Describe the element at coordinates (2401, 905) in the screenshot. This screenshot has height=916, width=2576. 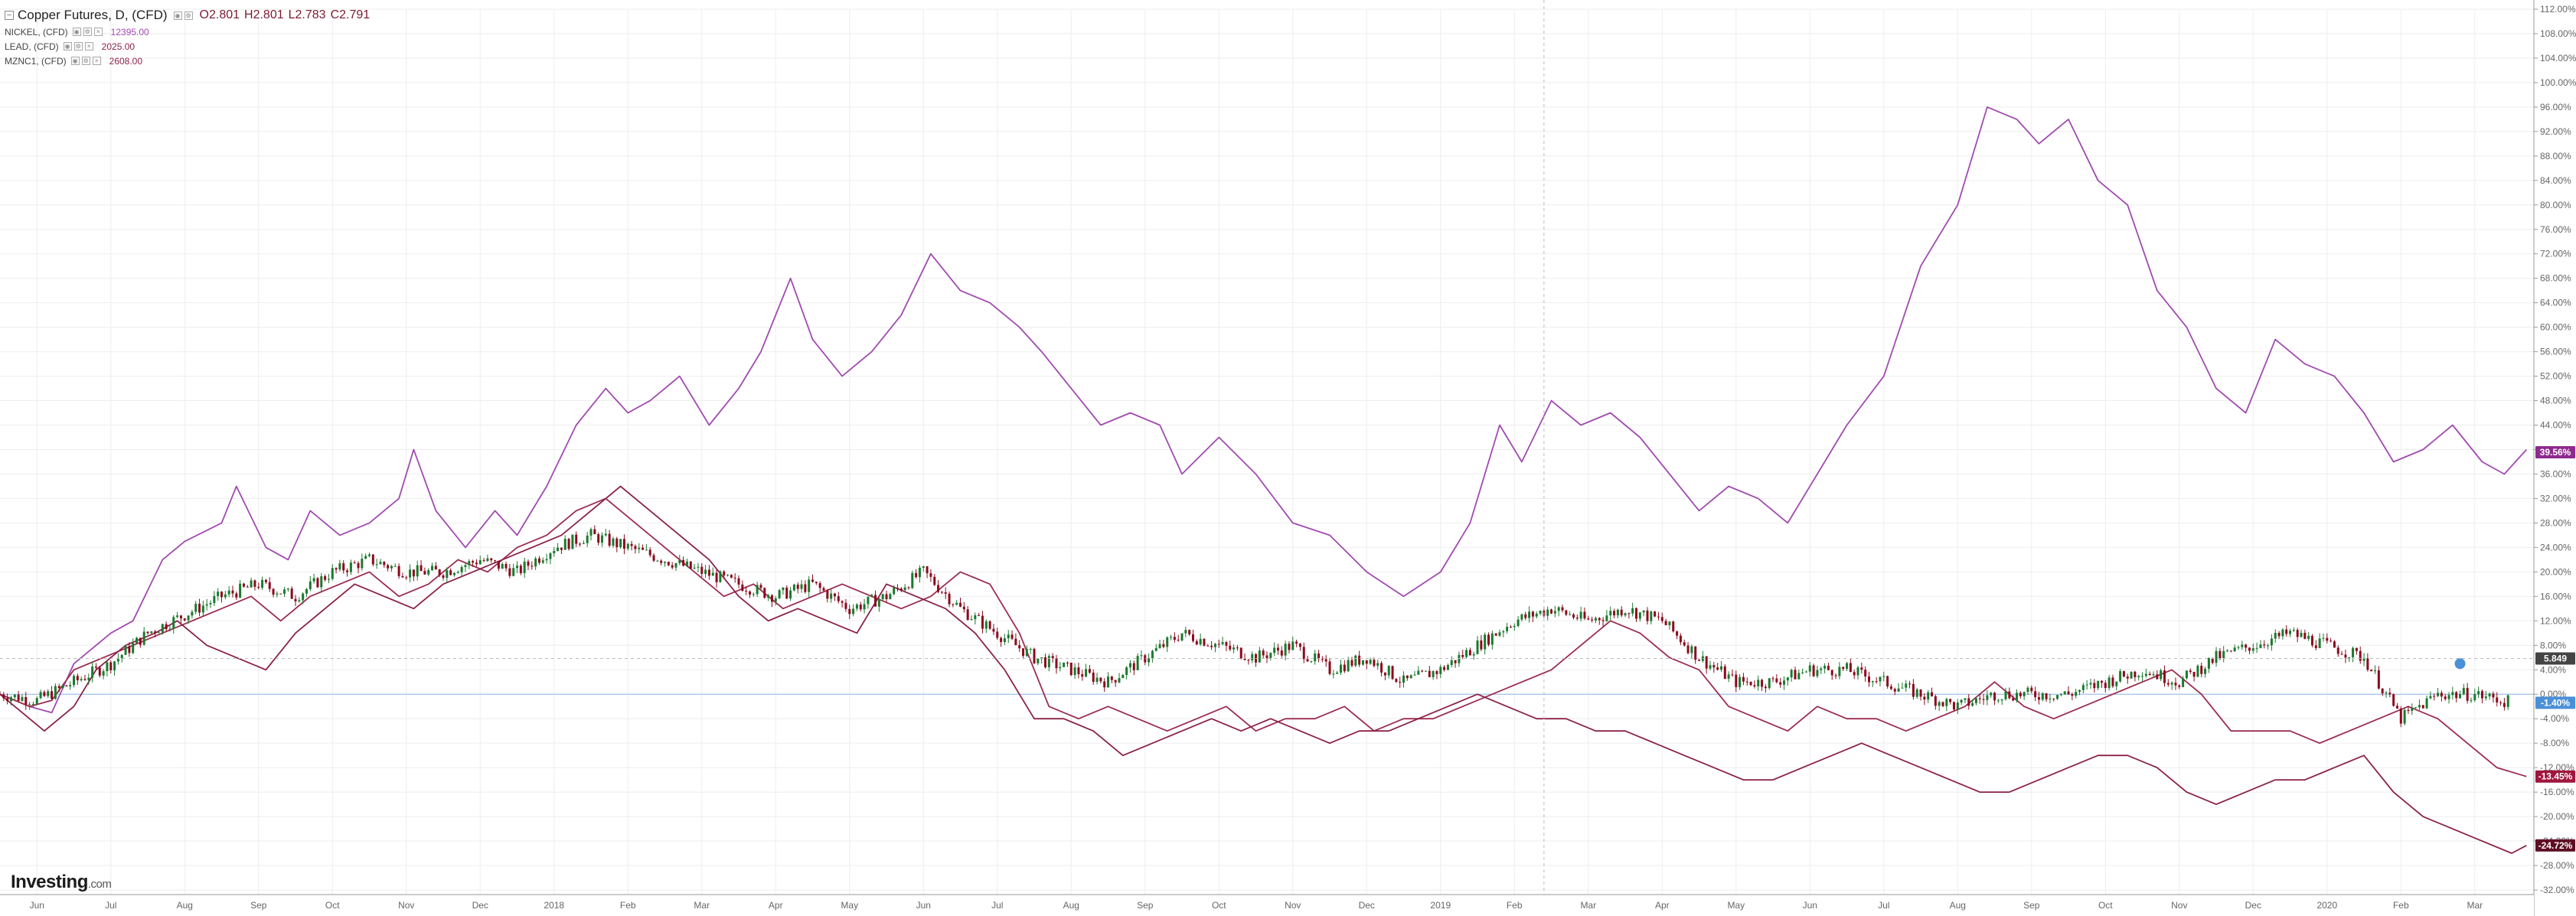
I see `x-tick-label: Feb` at that location.